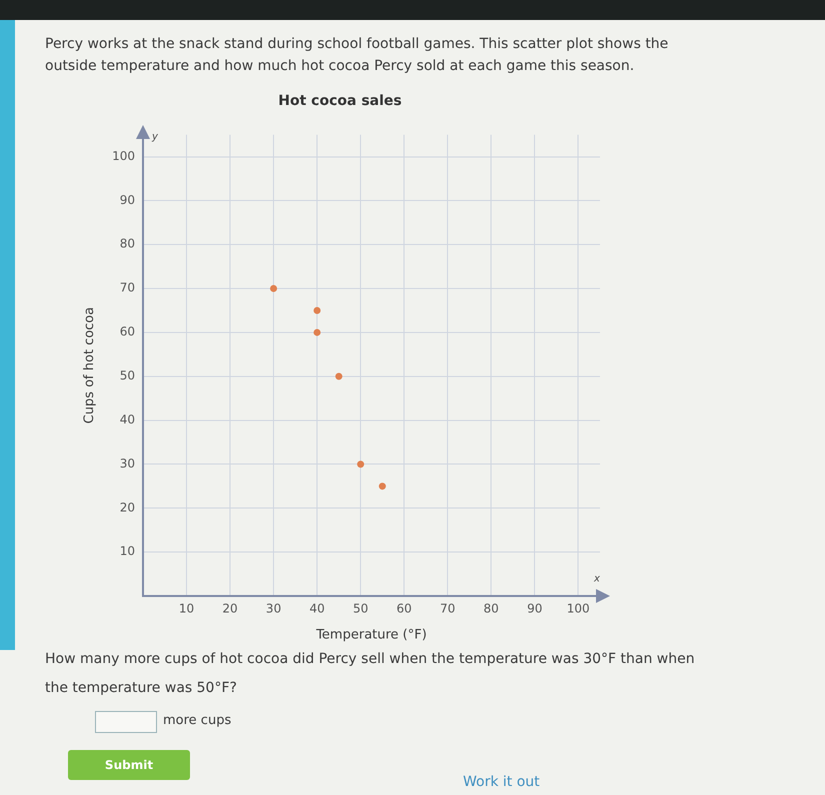 The width and height of the screenshot is (825, 795). I want to click on annotation: y, so click(155, 136).